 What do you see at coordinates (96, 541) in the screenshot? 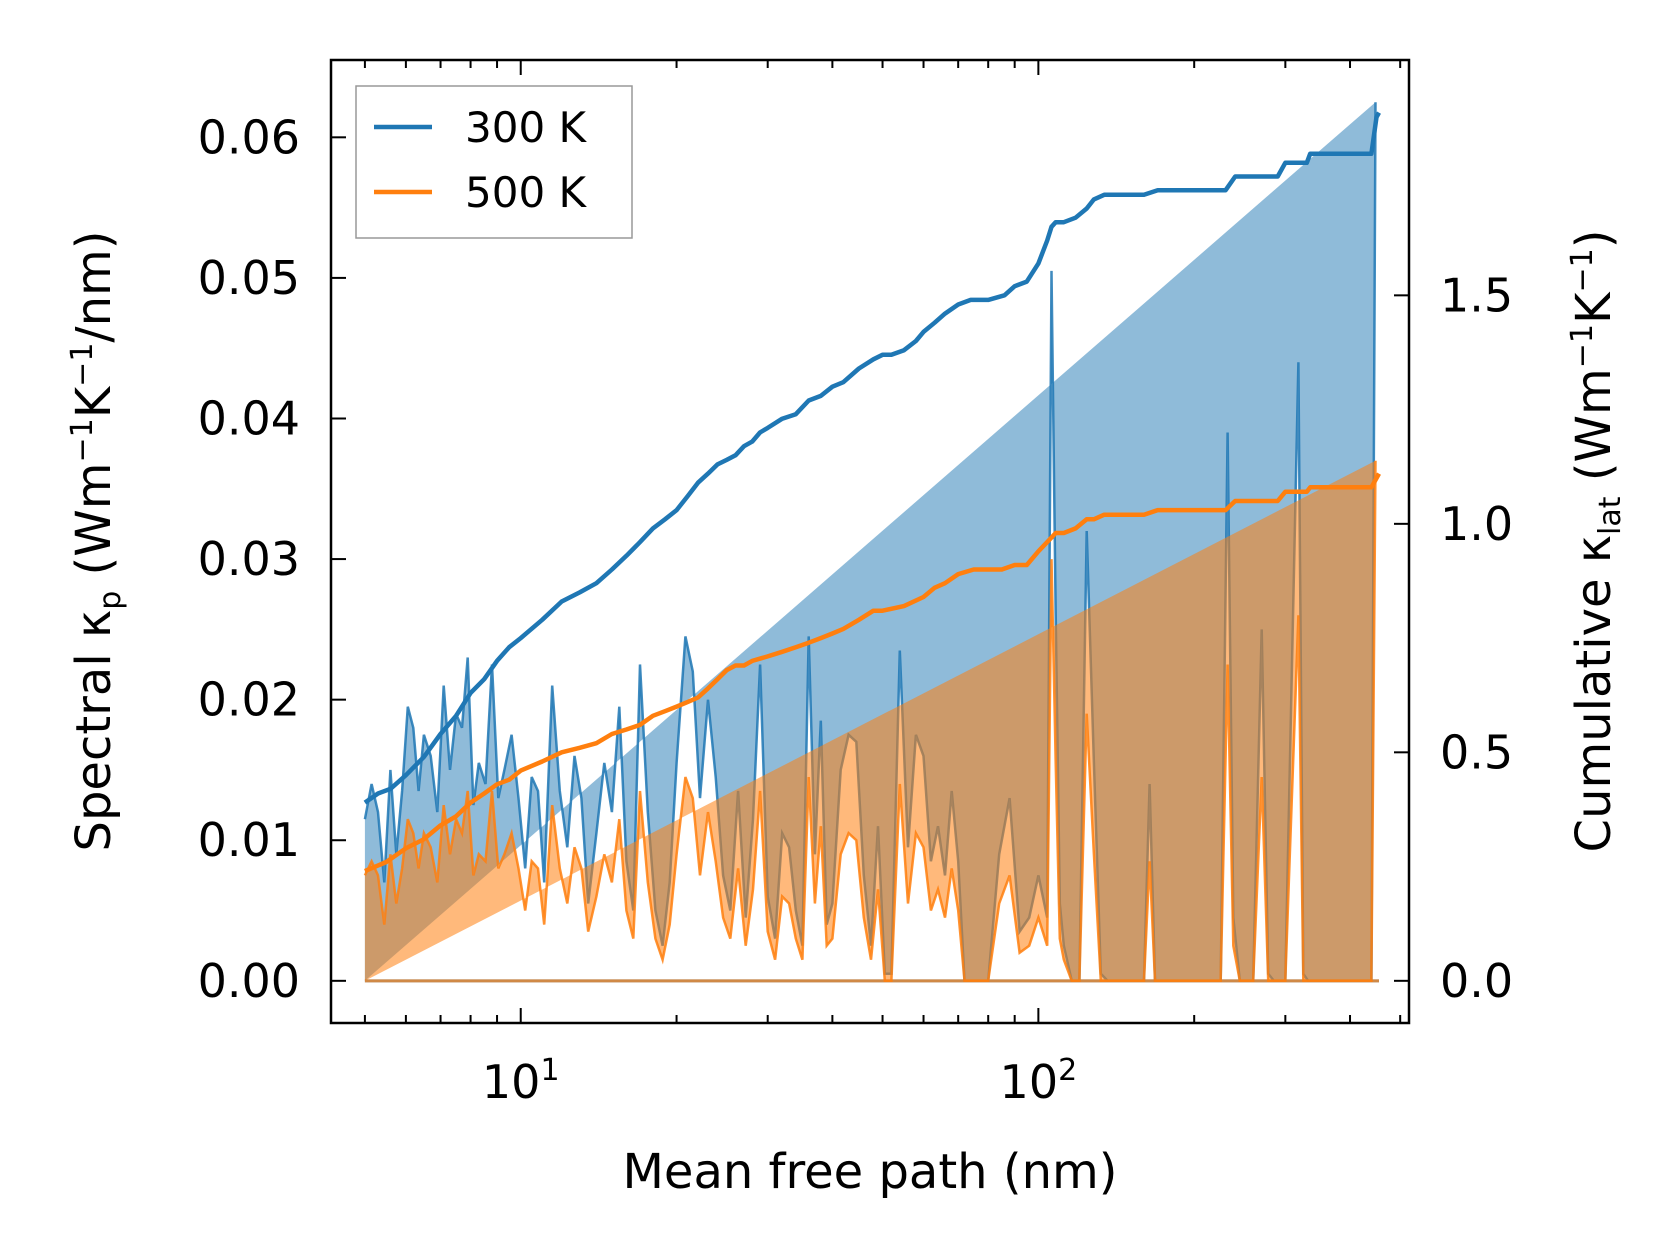
I see `left-y-axis-title: Spectral κp (Wm−1K−1/nm)` at bounding box center [96, 541].